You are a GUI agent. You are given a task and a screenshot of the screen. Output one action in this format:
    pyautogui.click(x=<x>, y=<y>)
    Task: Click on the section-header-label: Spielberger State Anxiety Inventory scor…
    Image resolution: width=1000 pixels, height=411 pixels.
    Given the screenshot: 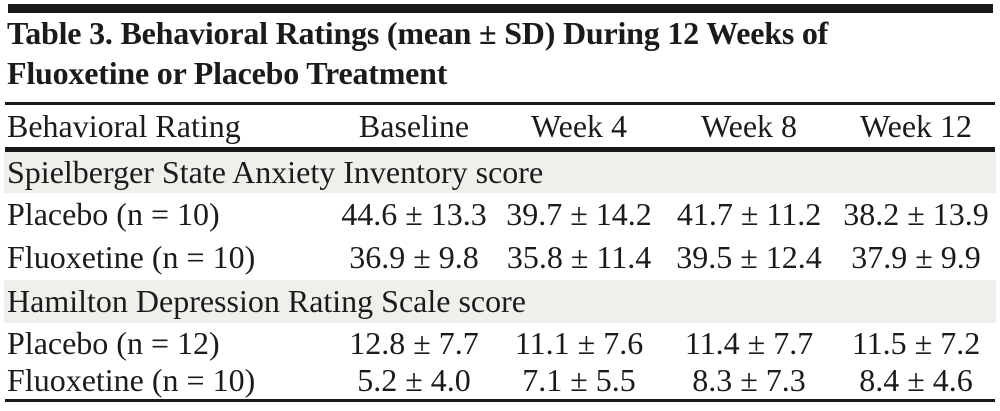 What is the action you would take?
    pyautogui.click(x=275, y=172)
    